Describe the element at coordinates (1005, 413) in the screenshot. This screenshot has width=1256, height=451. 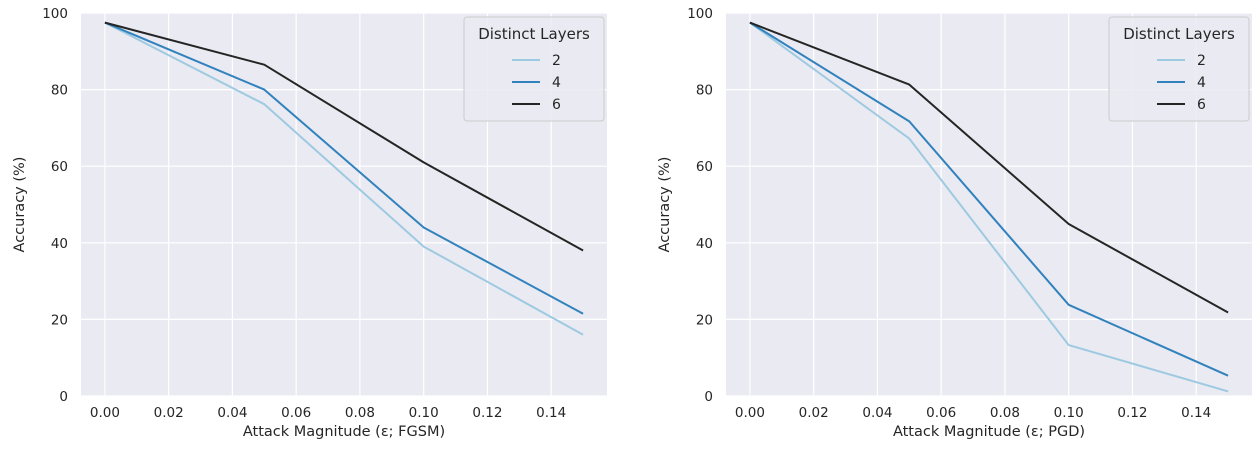
I see `chart-2-x-tick-label: 0.08` at that location.